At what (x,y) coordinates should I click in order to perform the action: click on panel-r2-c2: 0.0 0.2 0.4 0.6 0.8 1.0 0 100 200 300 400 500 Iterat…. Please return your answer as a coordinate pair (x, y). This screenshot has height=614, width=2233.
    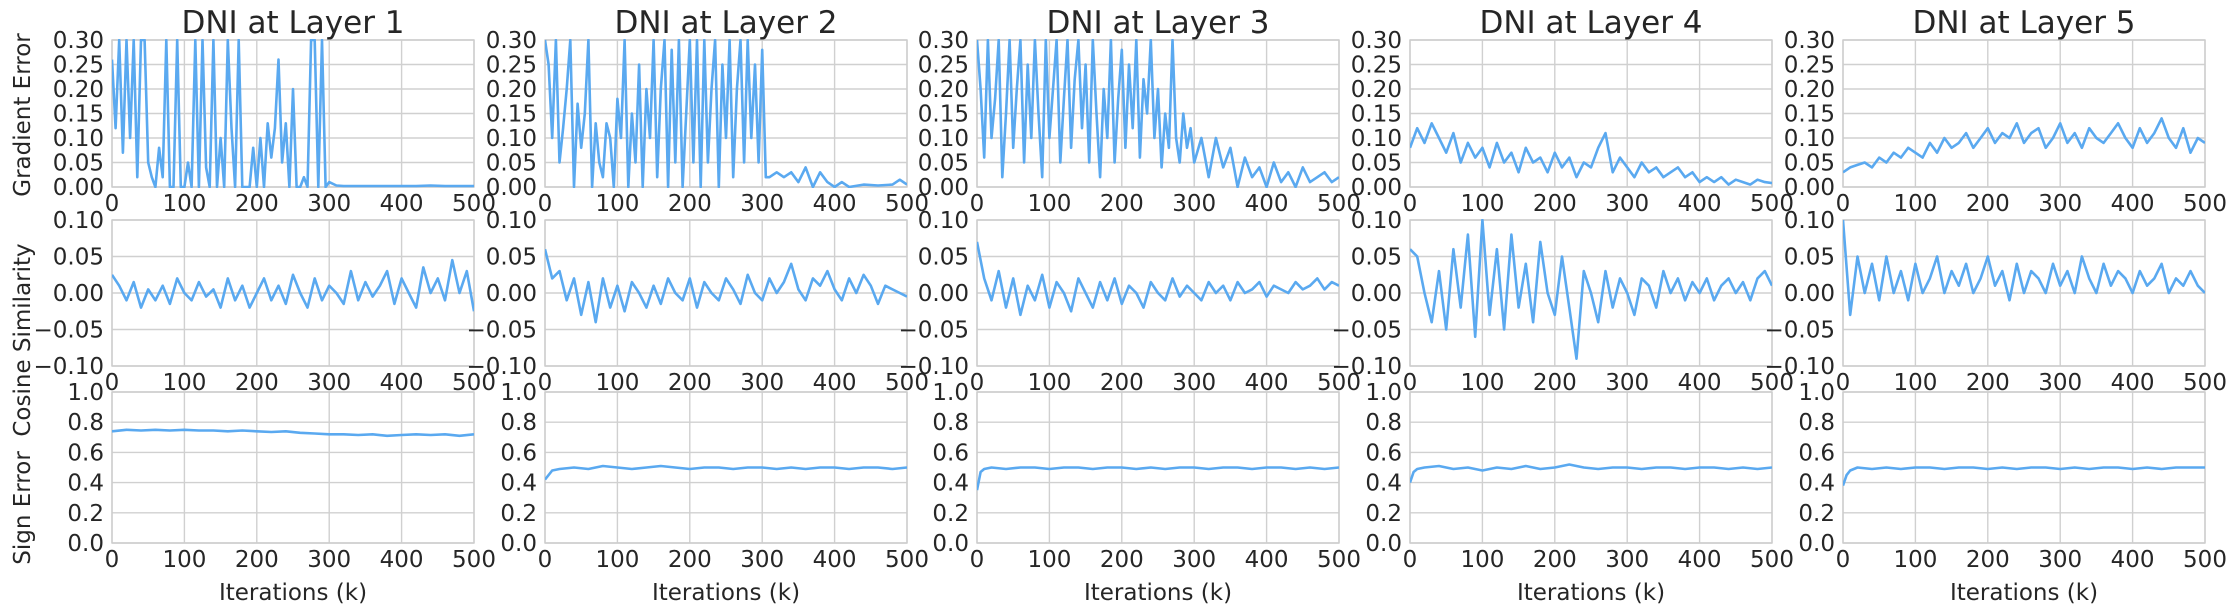
    Looking at the image, I should click on (1146, 493).